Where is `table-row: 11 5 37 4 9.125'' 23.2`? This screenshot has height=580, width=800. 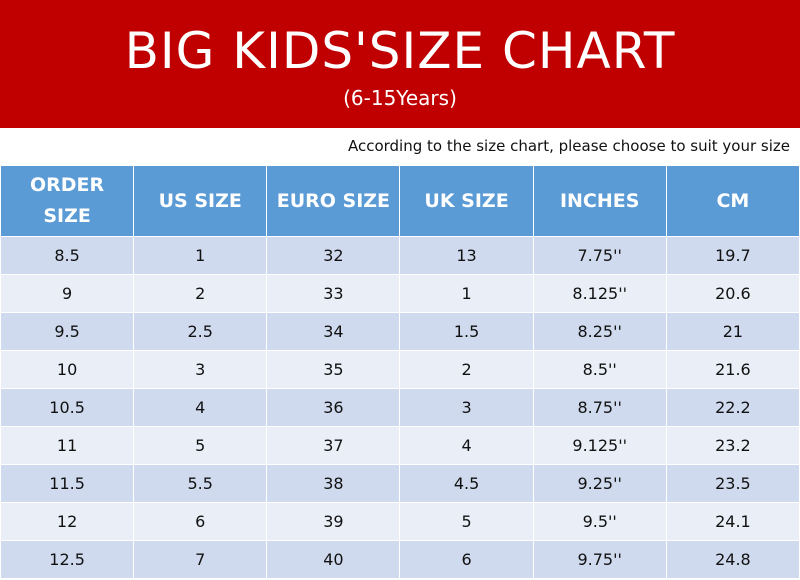 table-row: 11 5 37 4 9.125'' 23.2 is located at coordinates (400, 445).